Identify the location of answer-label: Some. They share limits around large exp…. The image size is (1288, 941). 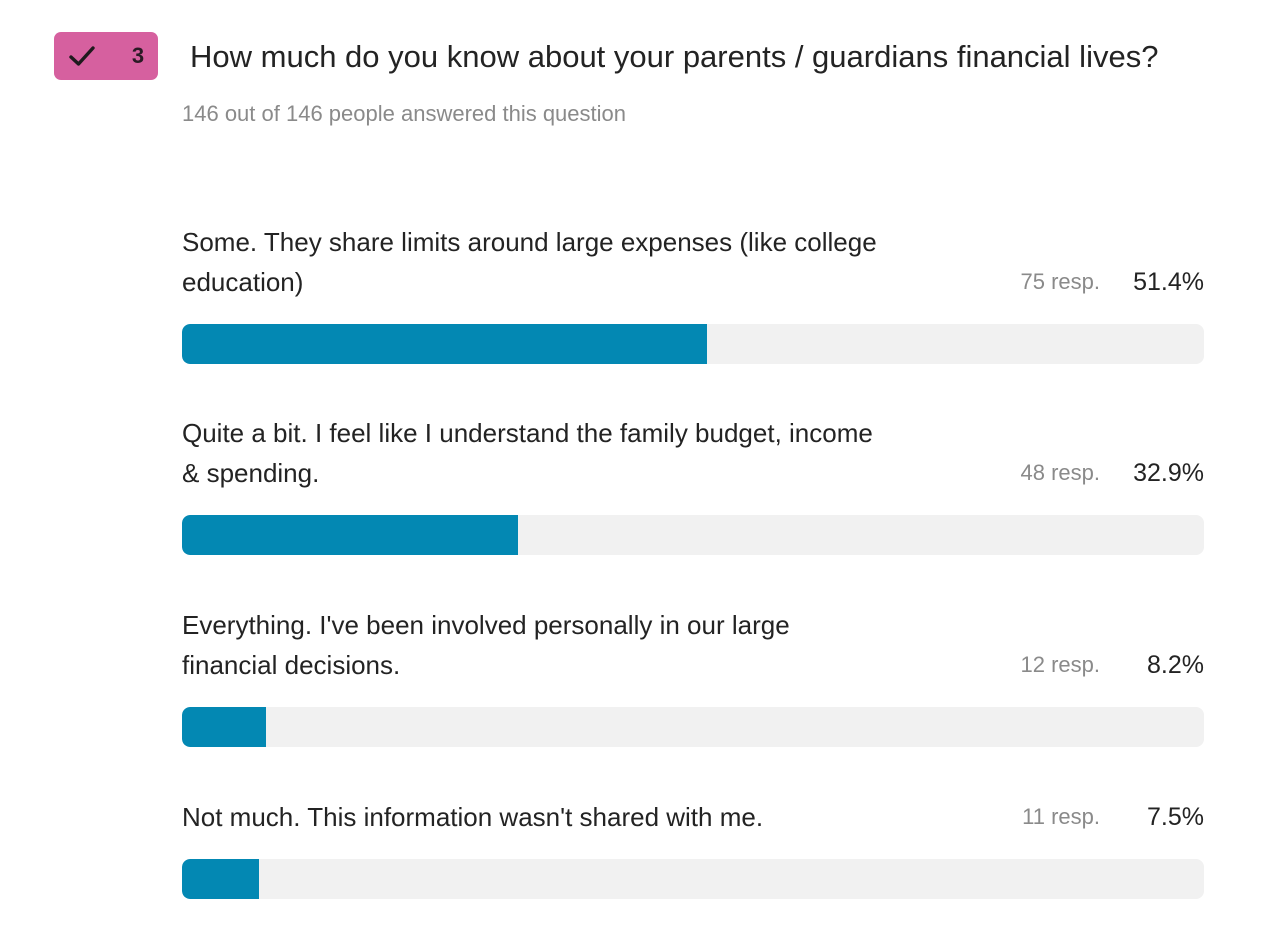
(529, 262).